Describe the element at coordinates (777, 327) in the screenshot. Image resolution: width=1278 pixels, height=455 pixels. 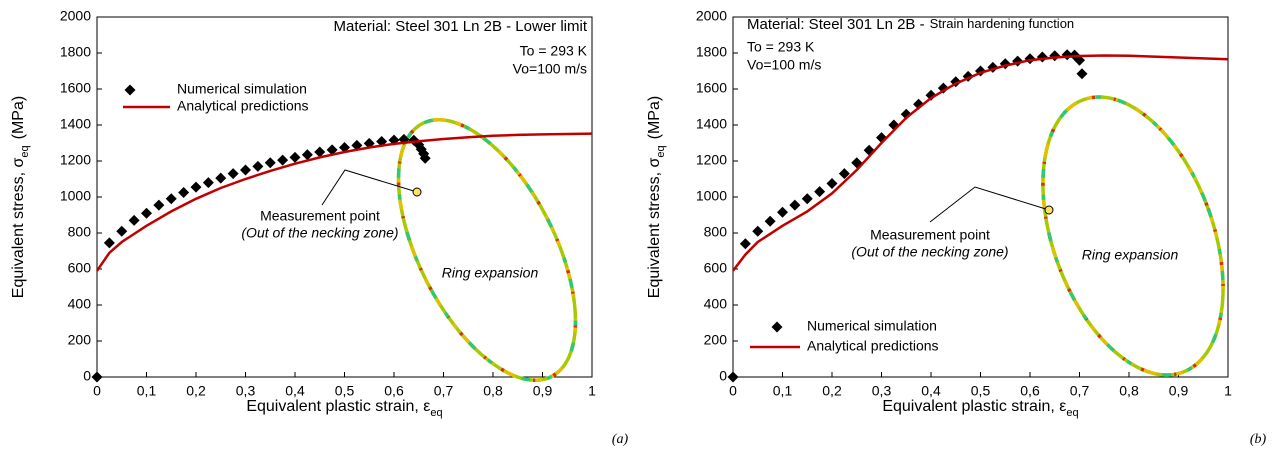
I see `legend-swatch` at that location.